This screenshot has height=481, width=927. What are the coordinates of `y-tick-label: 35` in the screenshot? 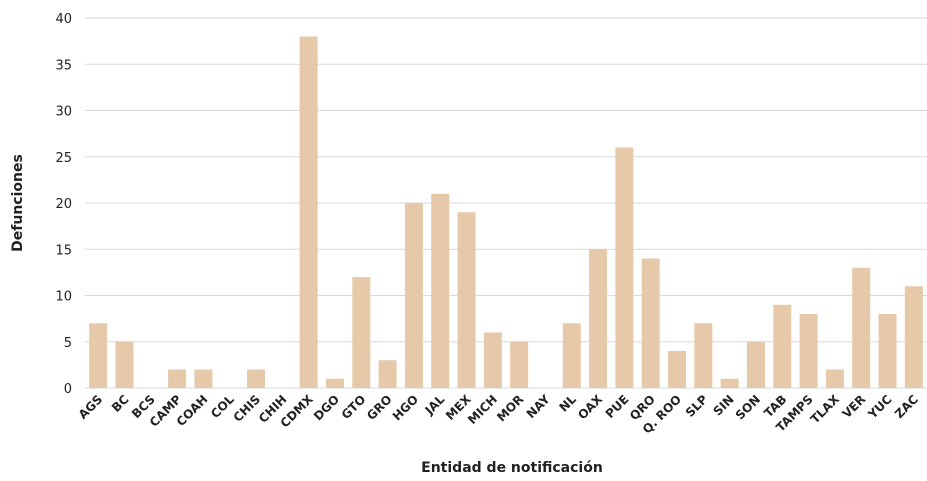 It's located at (63, 65).